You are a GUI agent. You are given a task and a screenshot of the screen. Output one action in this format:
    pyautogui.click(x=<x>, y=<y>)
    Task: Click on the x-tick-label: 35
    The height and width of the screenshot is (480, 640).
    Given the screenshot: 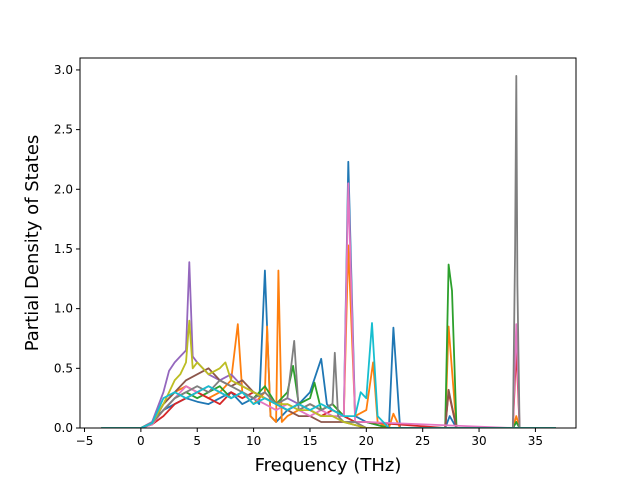 What is the action you would take?
    pyautogui.click(x=535, y=441)
    